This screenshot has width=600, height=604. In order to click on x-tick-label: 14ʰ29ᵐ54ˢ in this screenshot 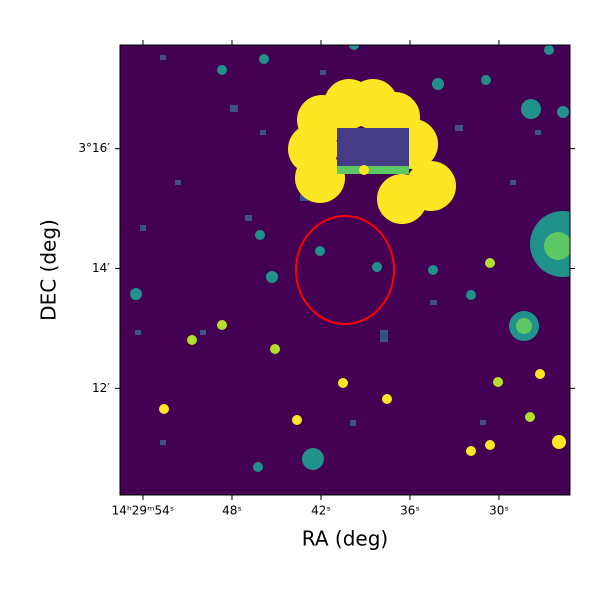, I will do `click(143, 511)`.